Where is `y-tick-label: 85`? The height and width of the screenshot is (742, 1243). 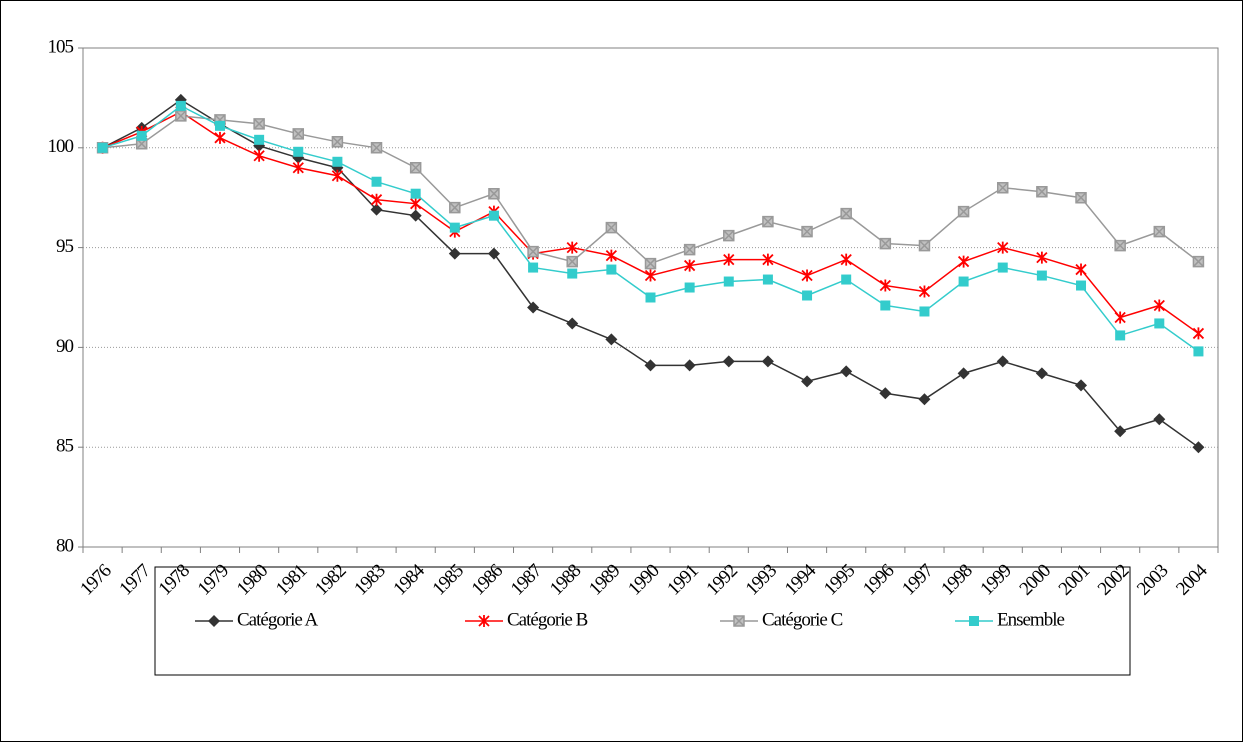 y-tick-label: 85 is located at coordinates (65, 446).